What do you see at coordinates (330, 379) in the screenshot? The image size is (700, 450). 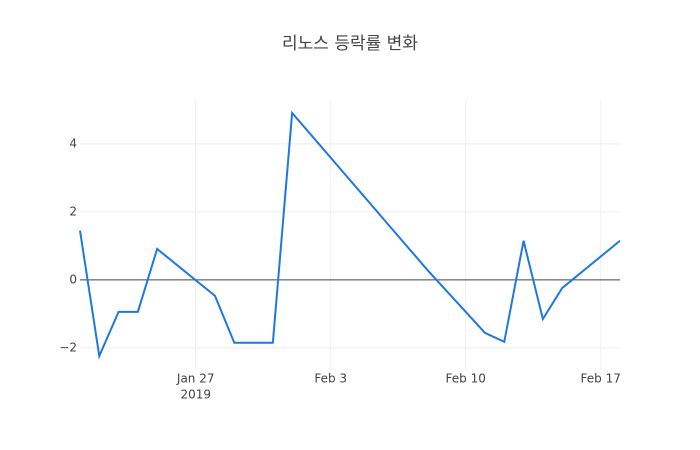 I see `x-tick-label: Feb 3` at bounding box center [330, 379].